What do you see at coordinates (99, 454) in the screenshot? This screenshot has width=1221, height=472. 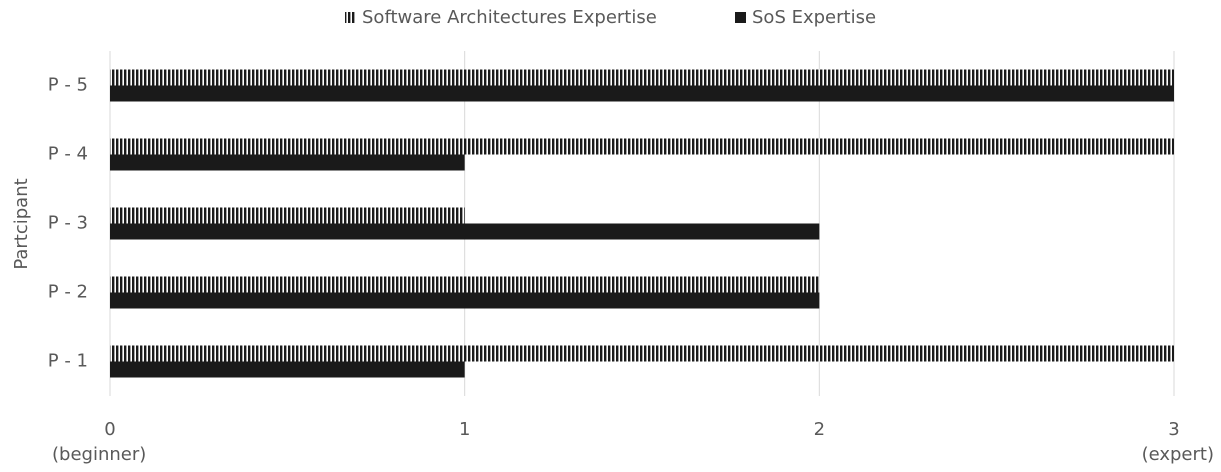 I see `annotation: (beginner)` at bounding box center [99, 454].